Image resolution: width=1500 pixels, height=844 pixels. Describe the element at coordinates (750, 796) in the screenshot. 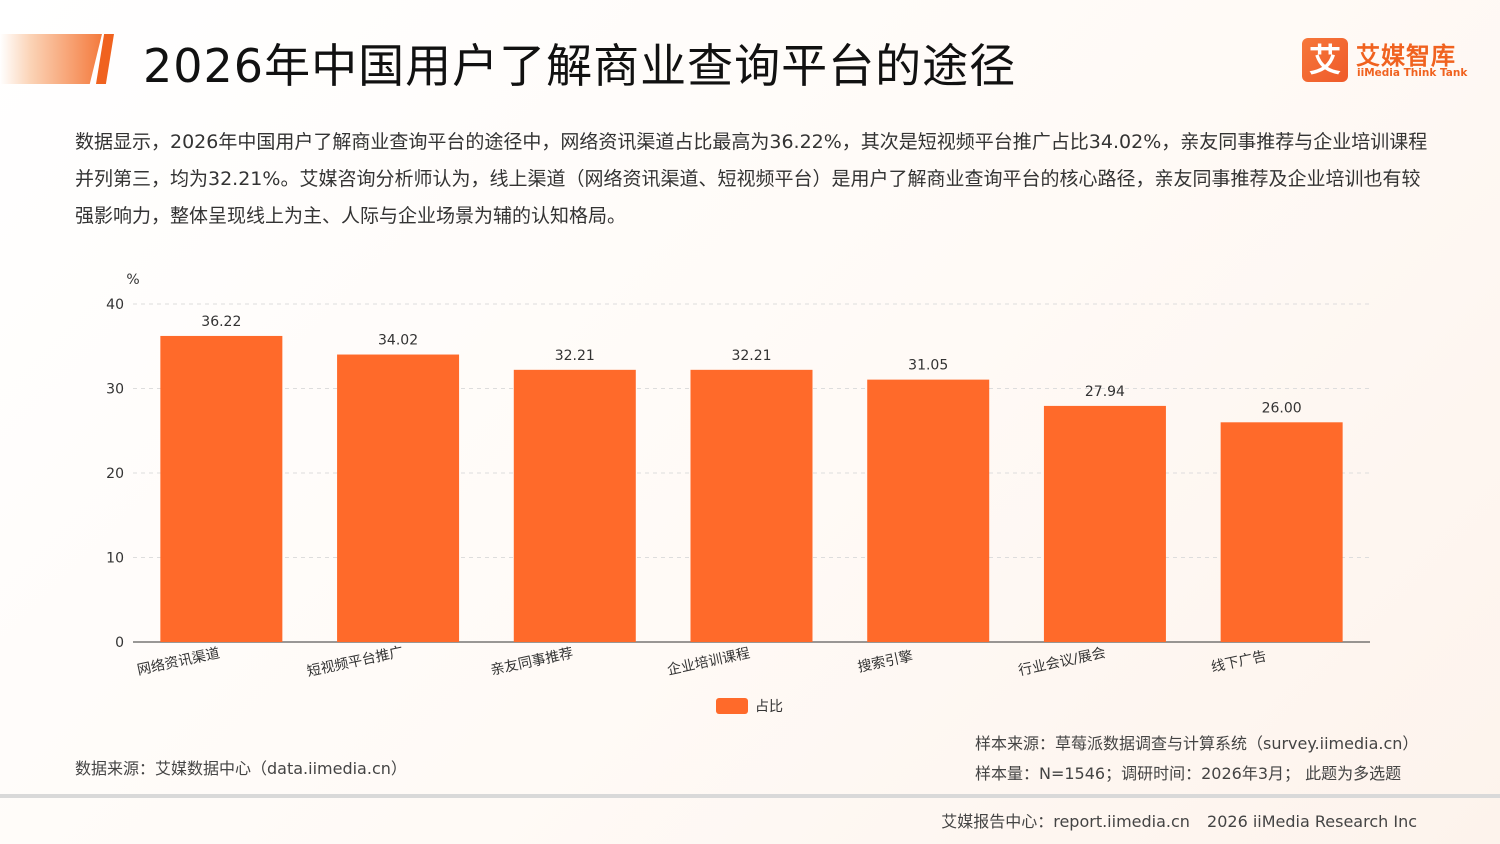

I see `footer-divider` at that location.